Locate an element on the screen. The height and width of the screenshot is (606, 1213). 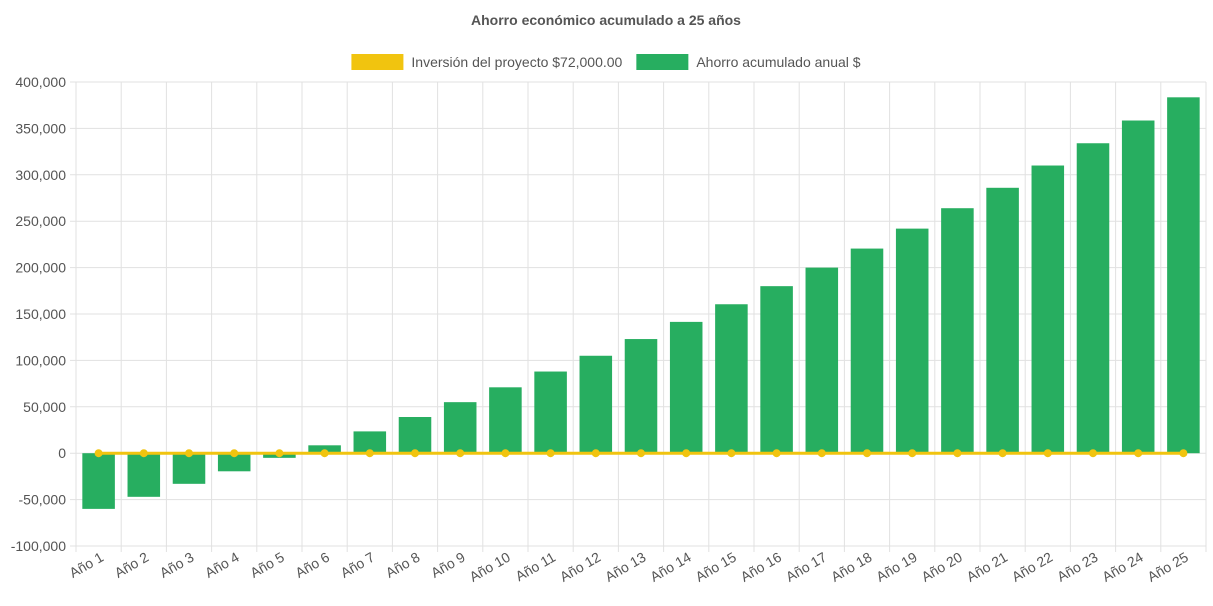
y-tick-label: 0 is located at coordinates (62, 453).